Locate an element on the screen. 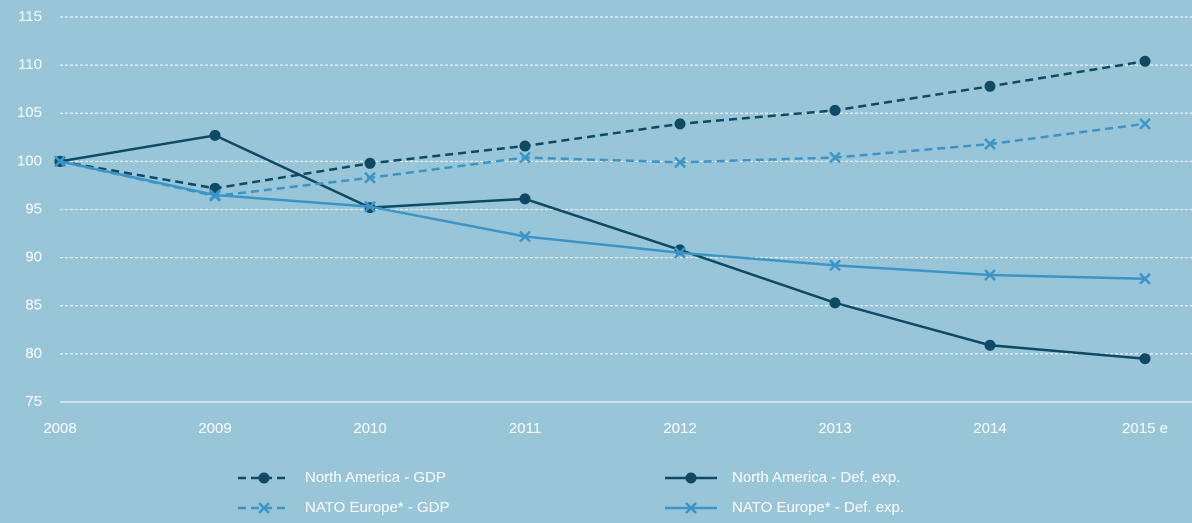  x-tick-label: 2014 is located at coordinates (989, 428).